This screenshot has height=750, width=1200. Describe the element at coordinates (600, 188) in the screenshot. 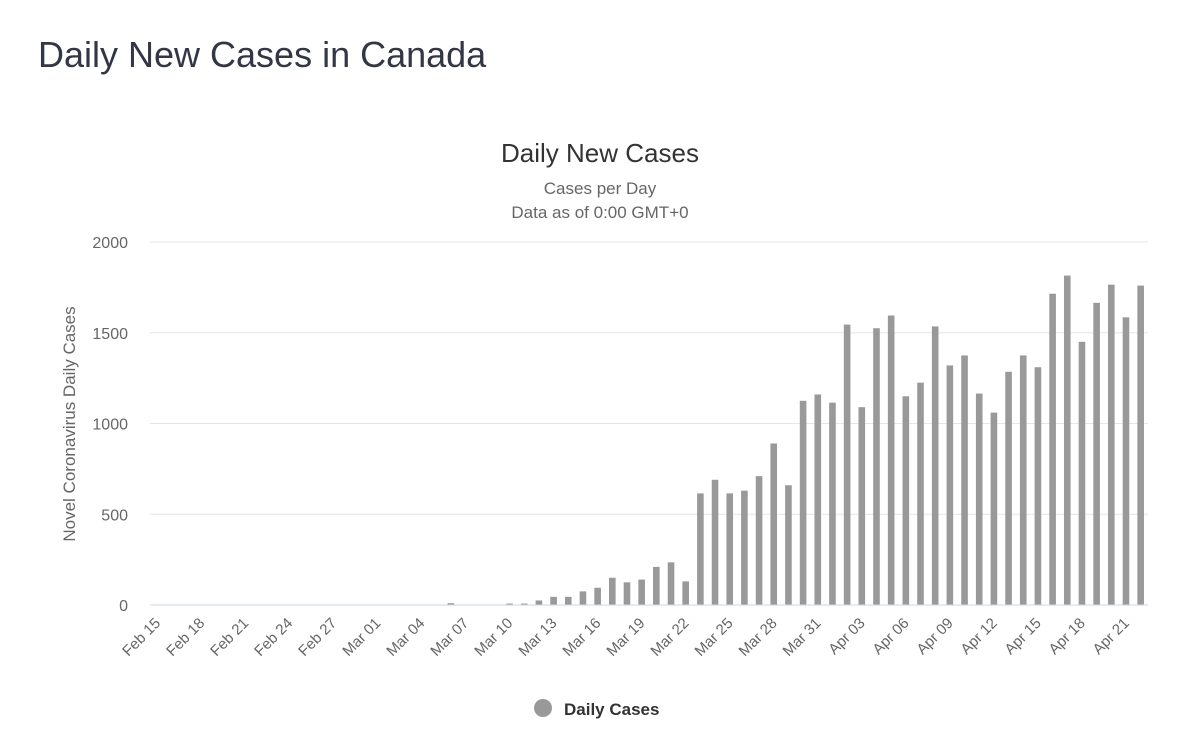

I see `chart-subtitle-line-1: Cases per Day` at that location.